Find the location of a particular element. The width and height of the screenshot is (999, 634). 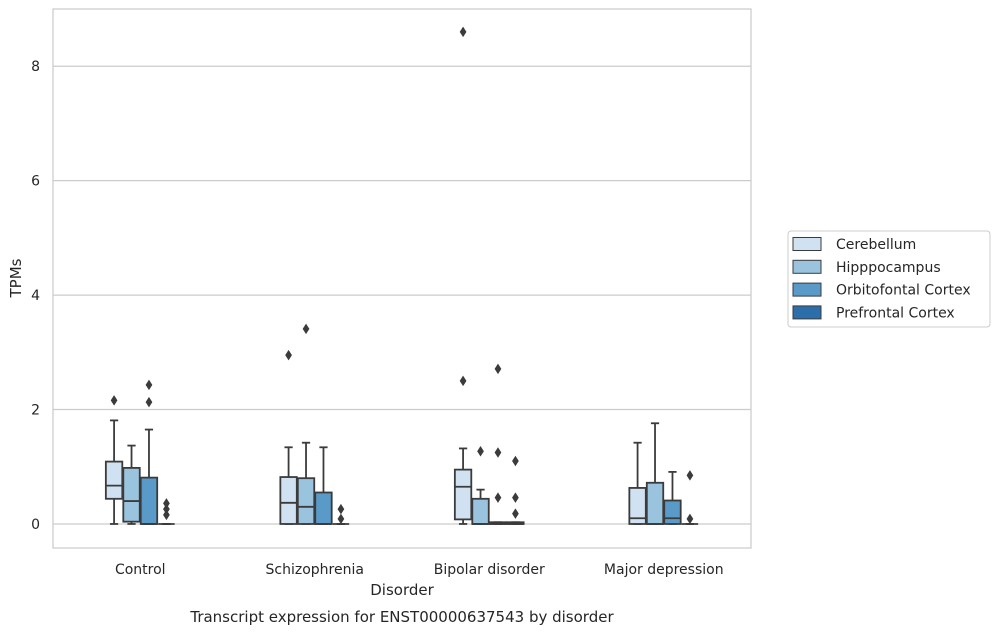

x-tick-label-2: Schizophrenia is located at coordinates (315, 570).